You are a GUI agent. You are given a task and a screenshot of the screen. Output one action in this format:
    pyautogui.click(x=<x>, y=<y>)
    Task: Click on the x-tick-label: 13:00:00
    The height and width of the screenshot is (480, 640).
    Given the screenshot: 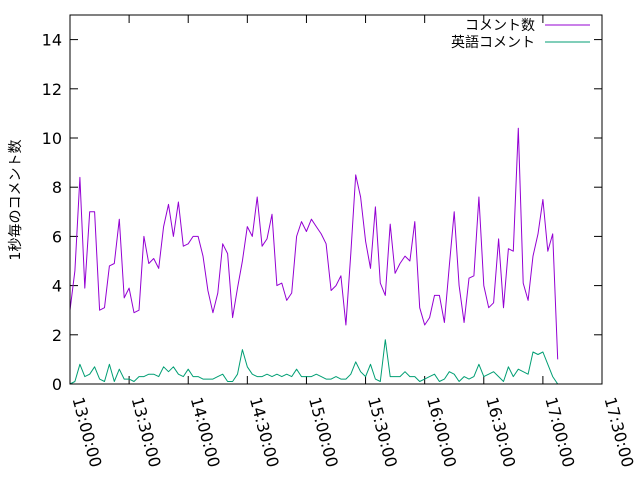 What is the action you would take?
    pyautogui.click(x=87, y=432)
    